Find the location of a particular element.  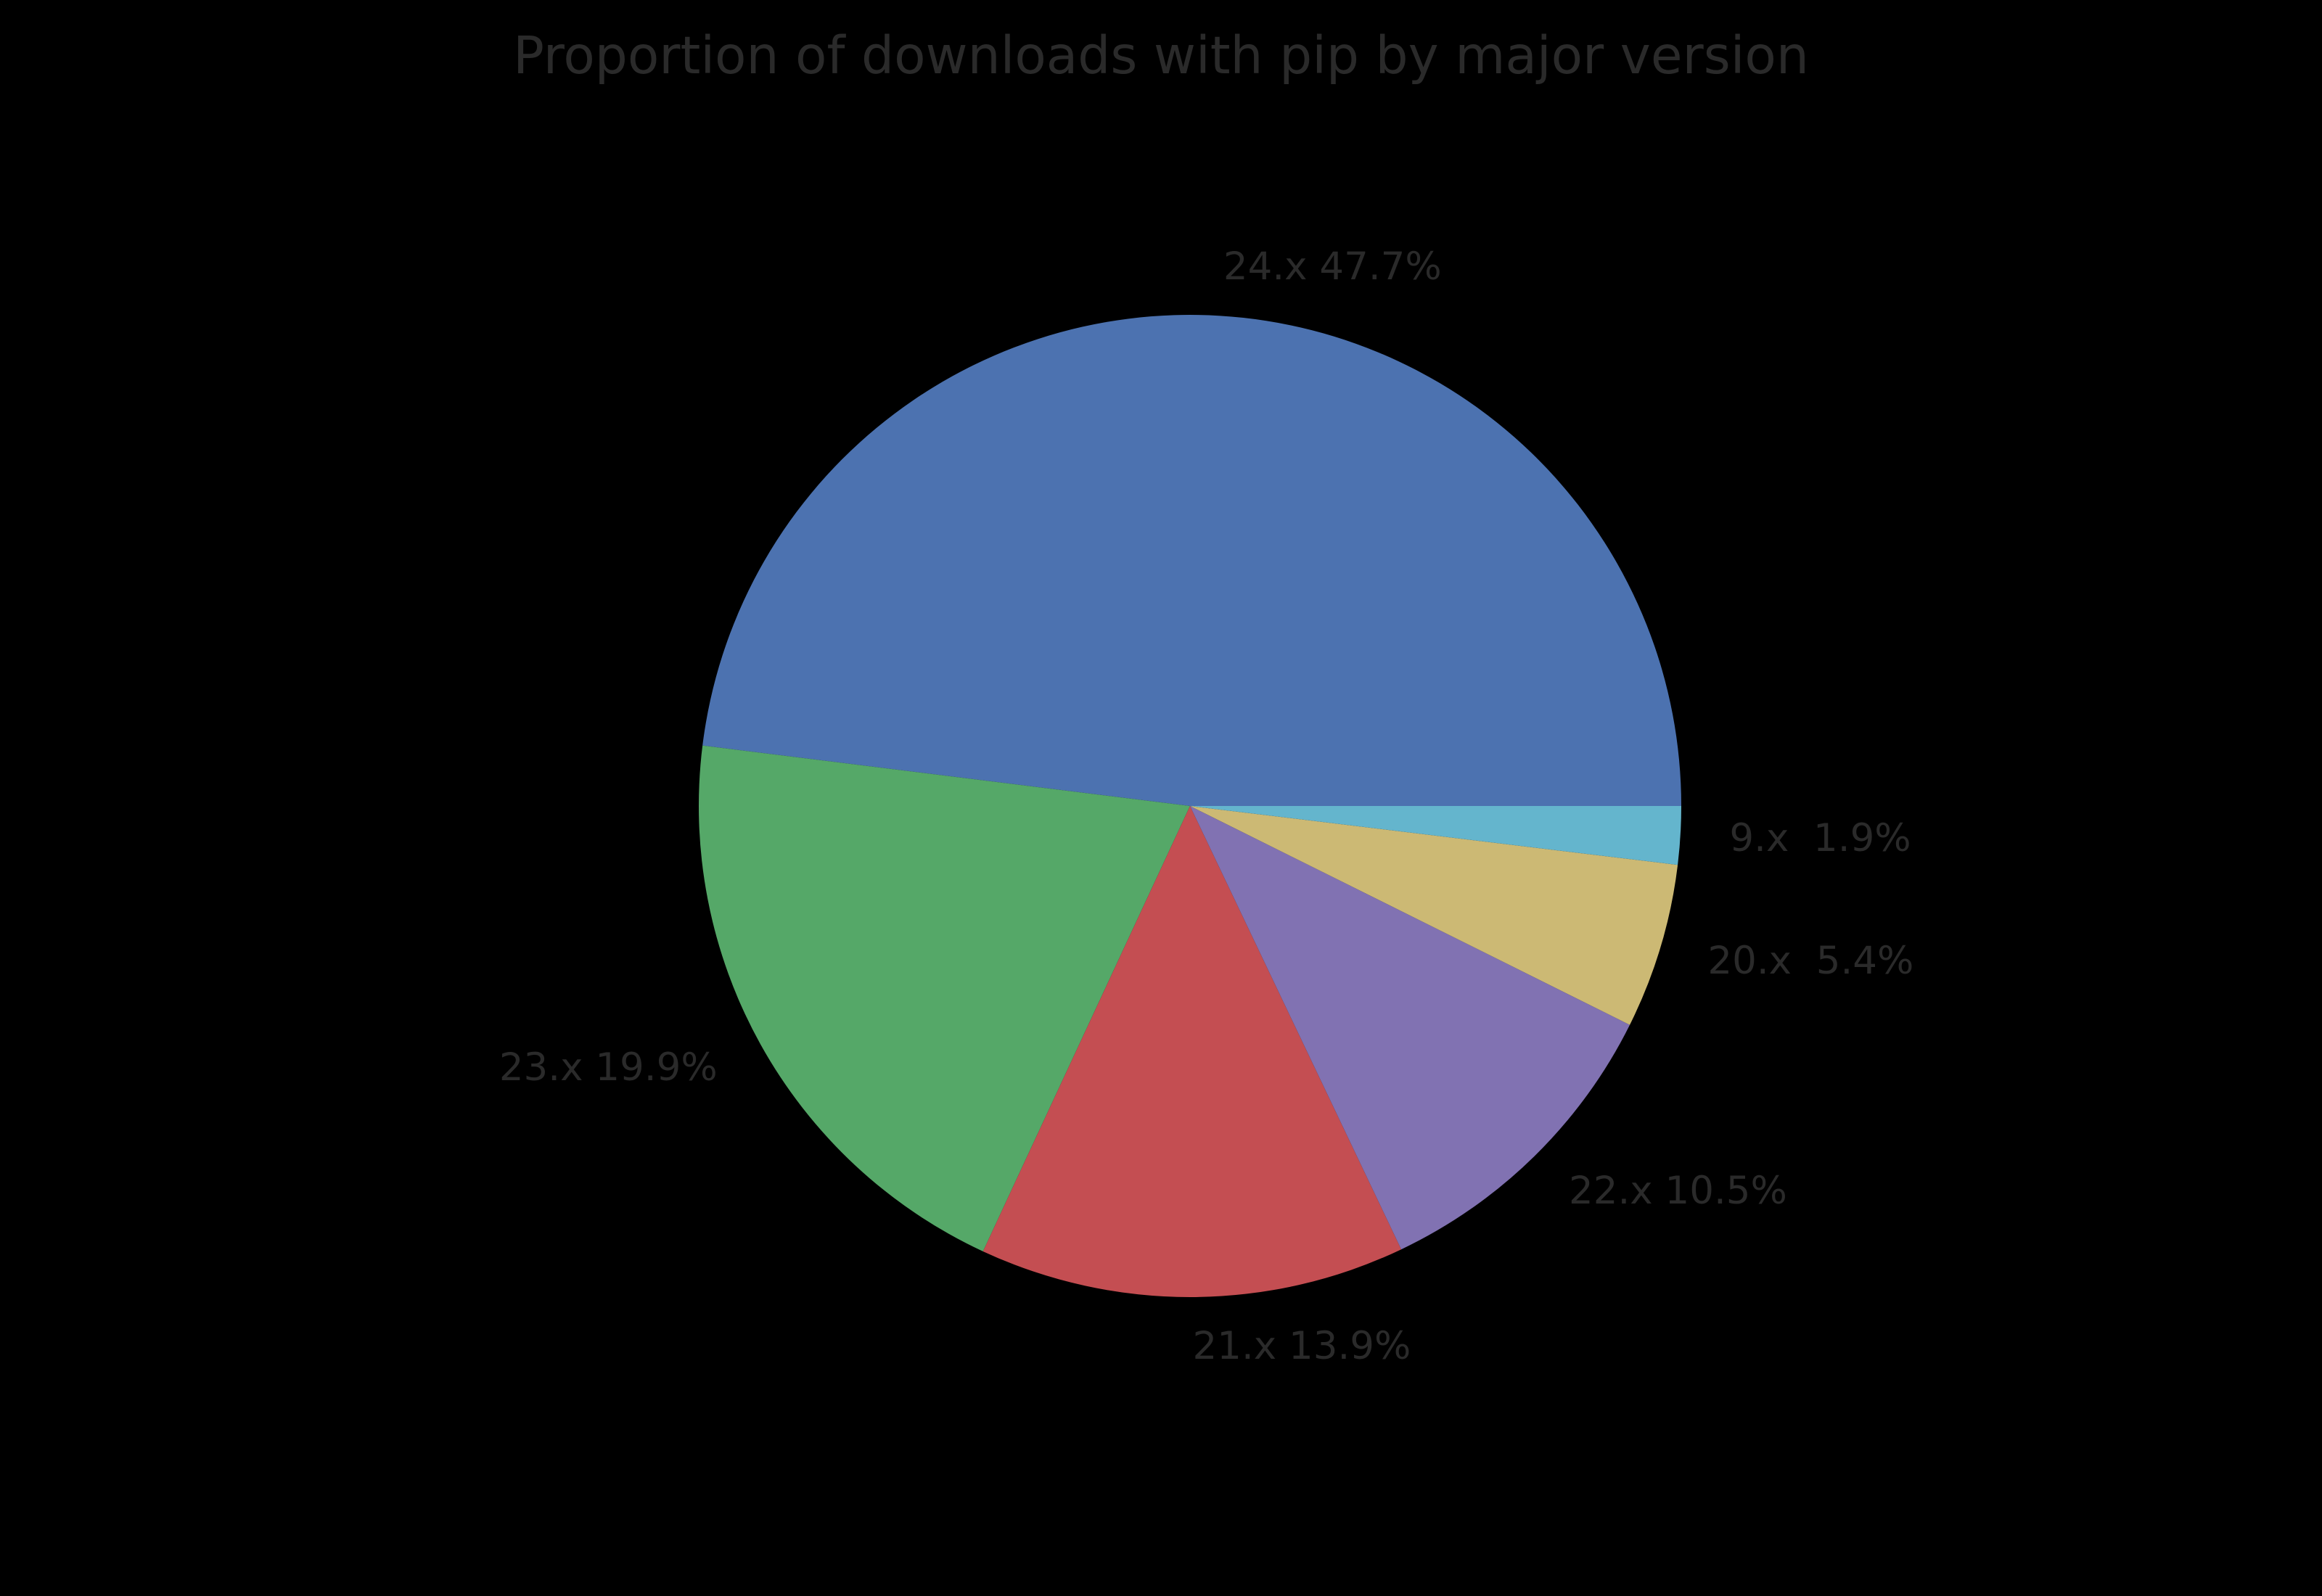

pie-slice-21x is located at coordinates (1192, 1052).